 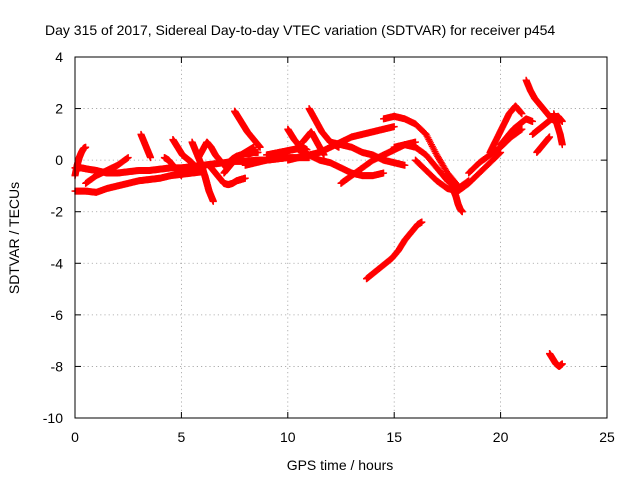 What do you see at coordinates (107, 170) in the screenshot?
I see `series-arc-d` at bounding box center [107, 170].